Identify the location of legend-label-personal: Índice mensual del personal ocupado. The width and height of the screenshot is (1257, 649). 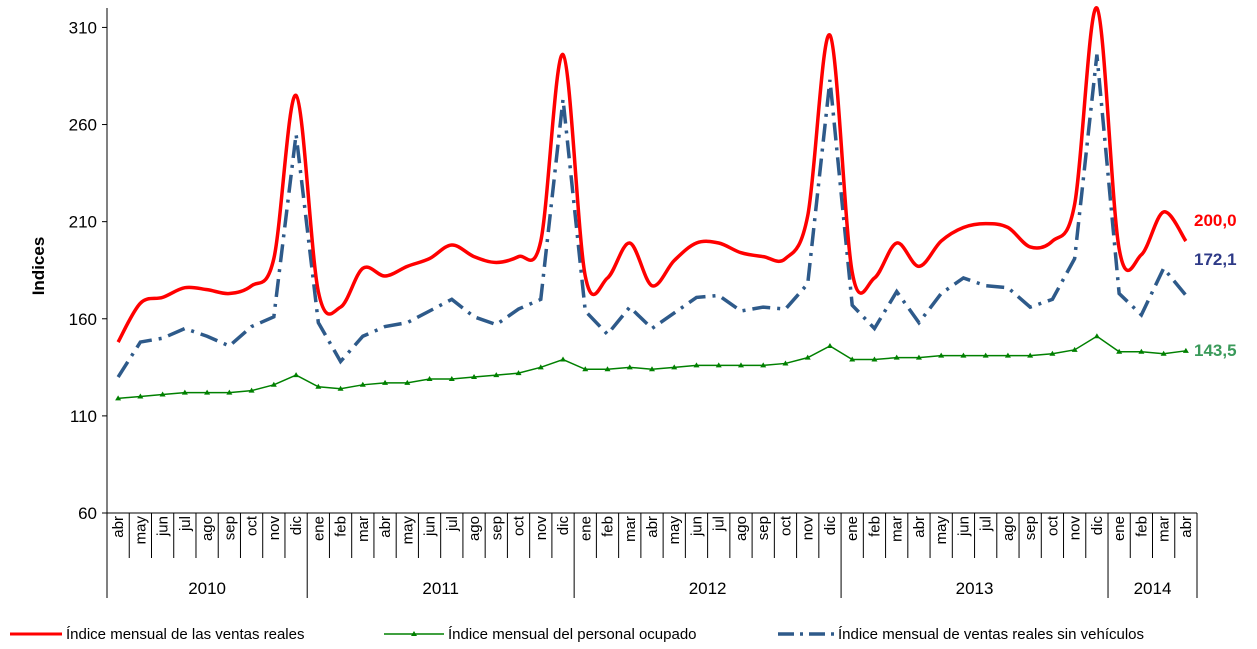
(572, 634).